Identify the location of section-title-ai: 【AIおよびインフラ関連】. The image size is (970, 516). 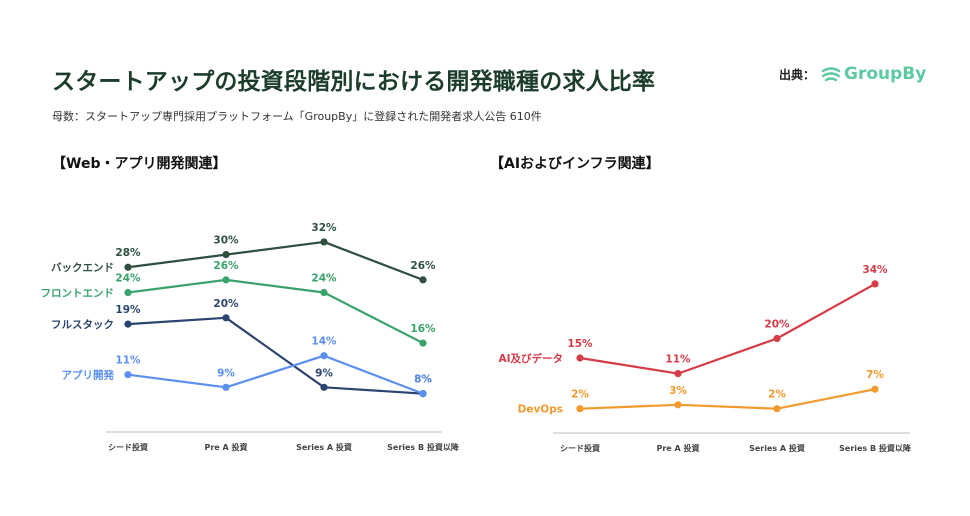
(575, 164).